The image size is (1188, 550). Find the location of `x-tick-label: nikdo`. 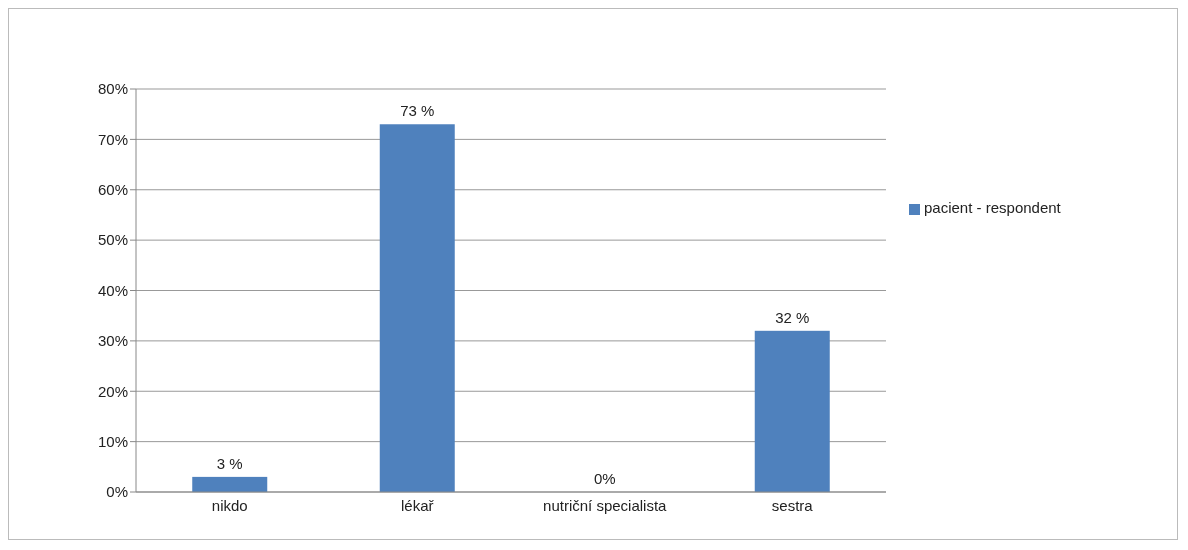

x-tick-label: nikdo is located at coordinates (229, 505).